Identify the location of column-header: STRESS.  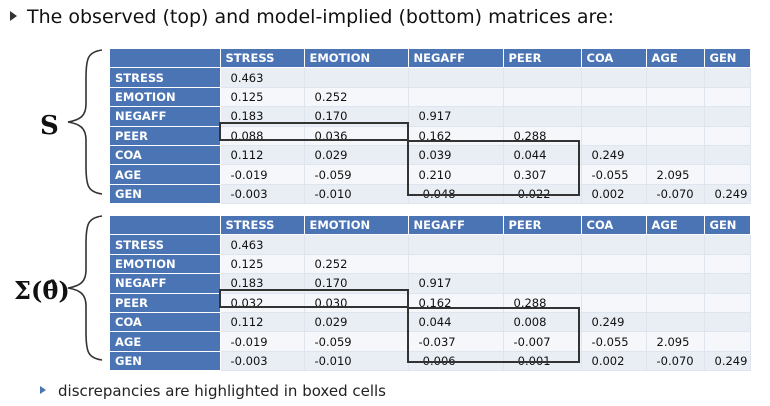
(262, 59).